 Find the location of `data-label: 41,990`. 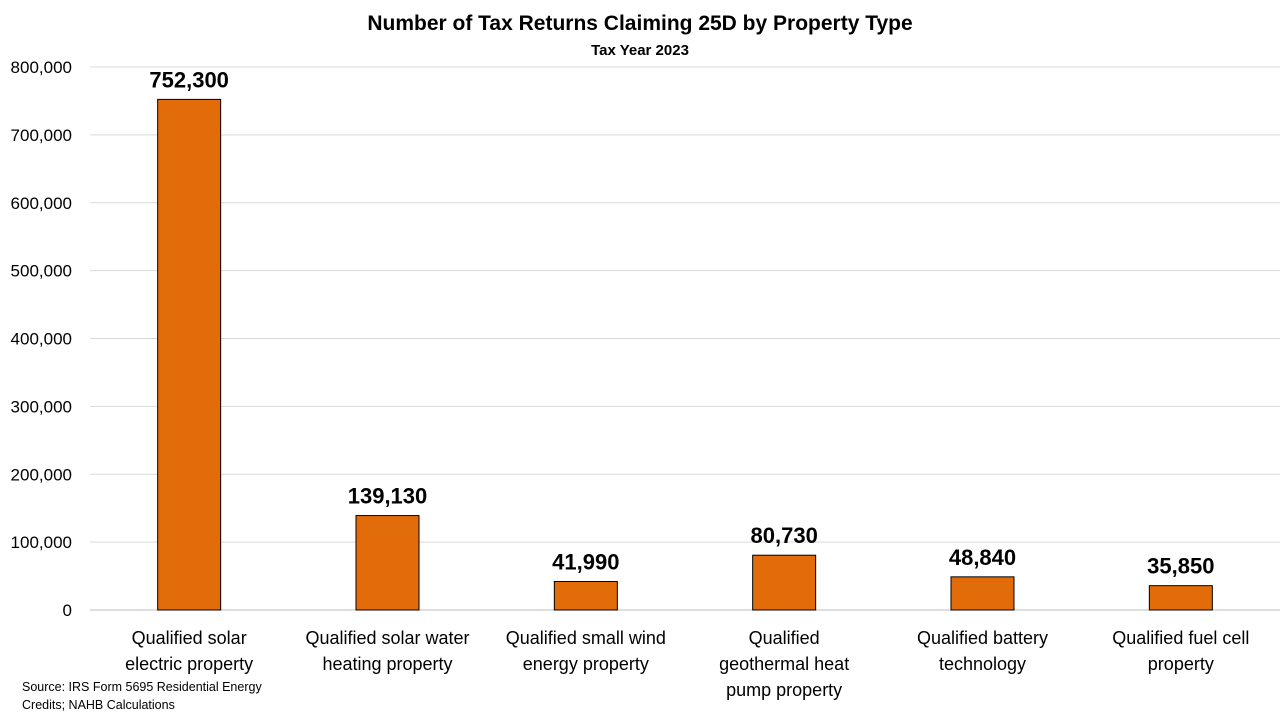

data-label: 41,990 is located at coordinates (585, 561).